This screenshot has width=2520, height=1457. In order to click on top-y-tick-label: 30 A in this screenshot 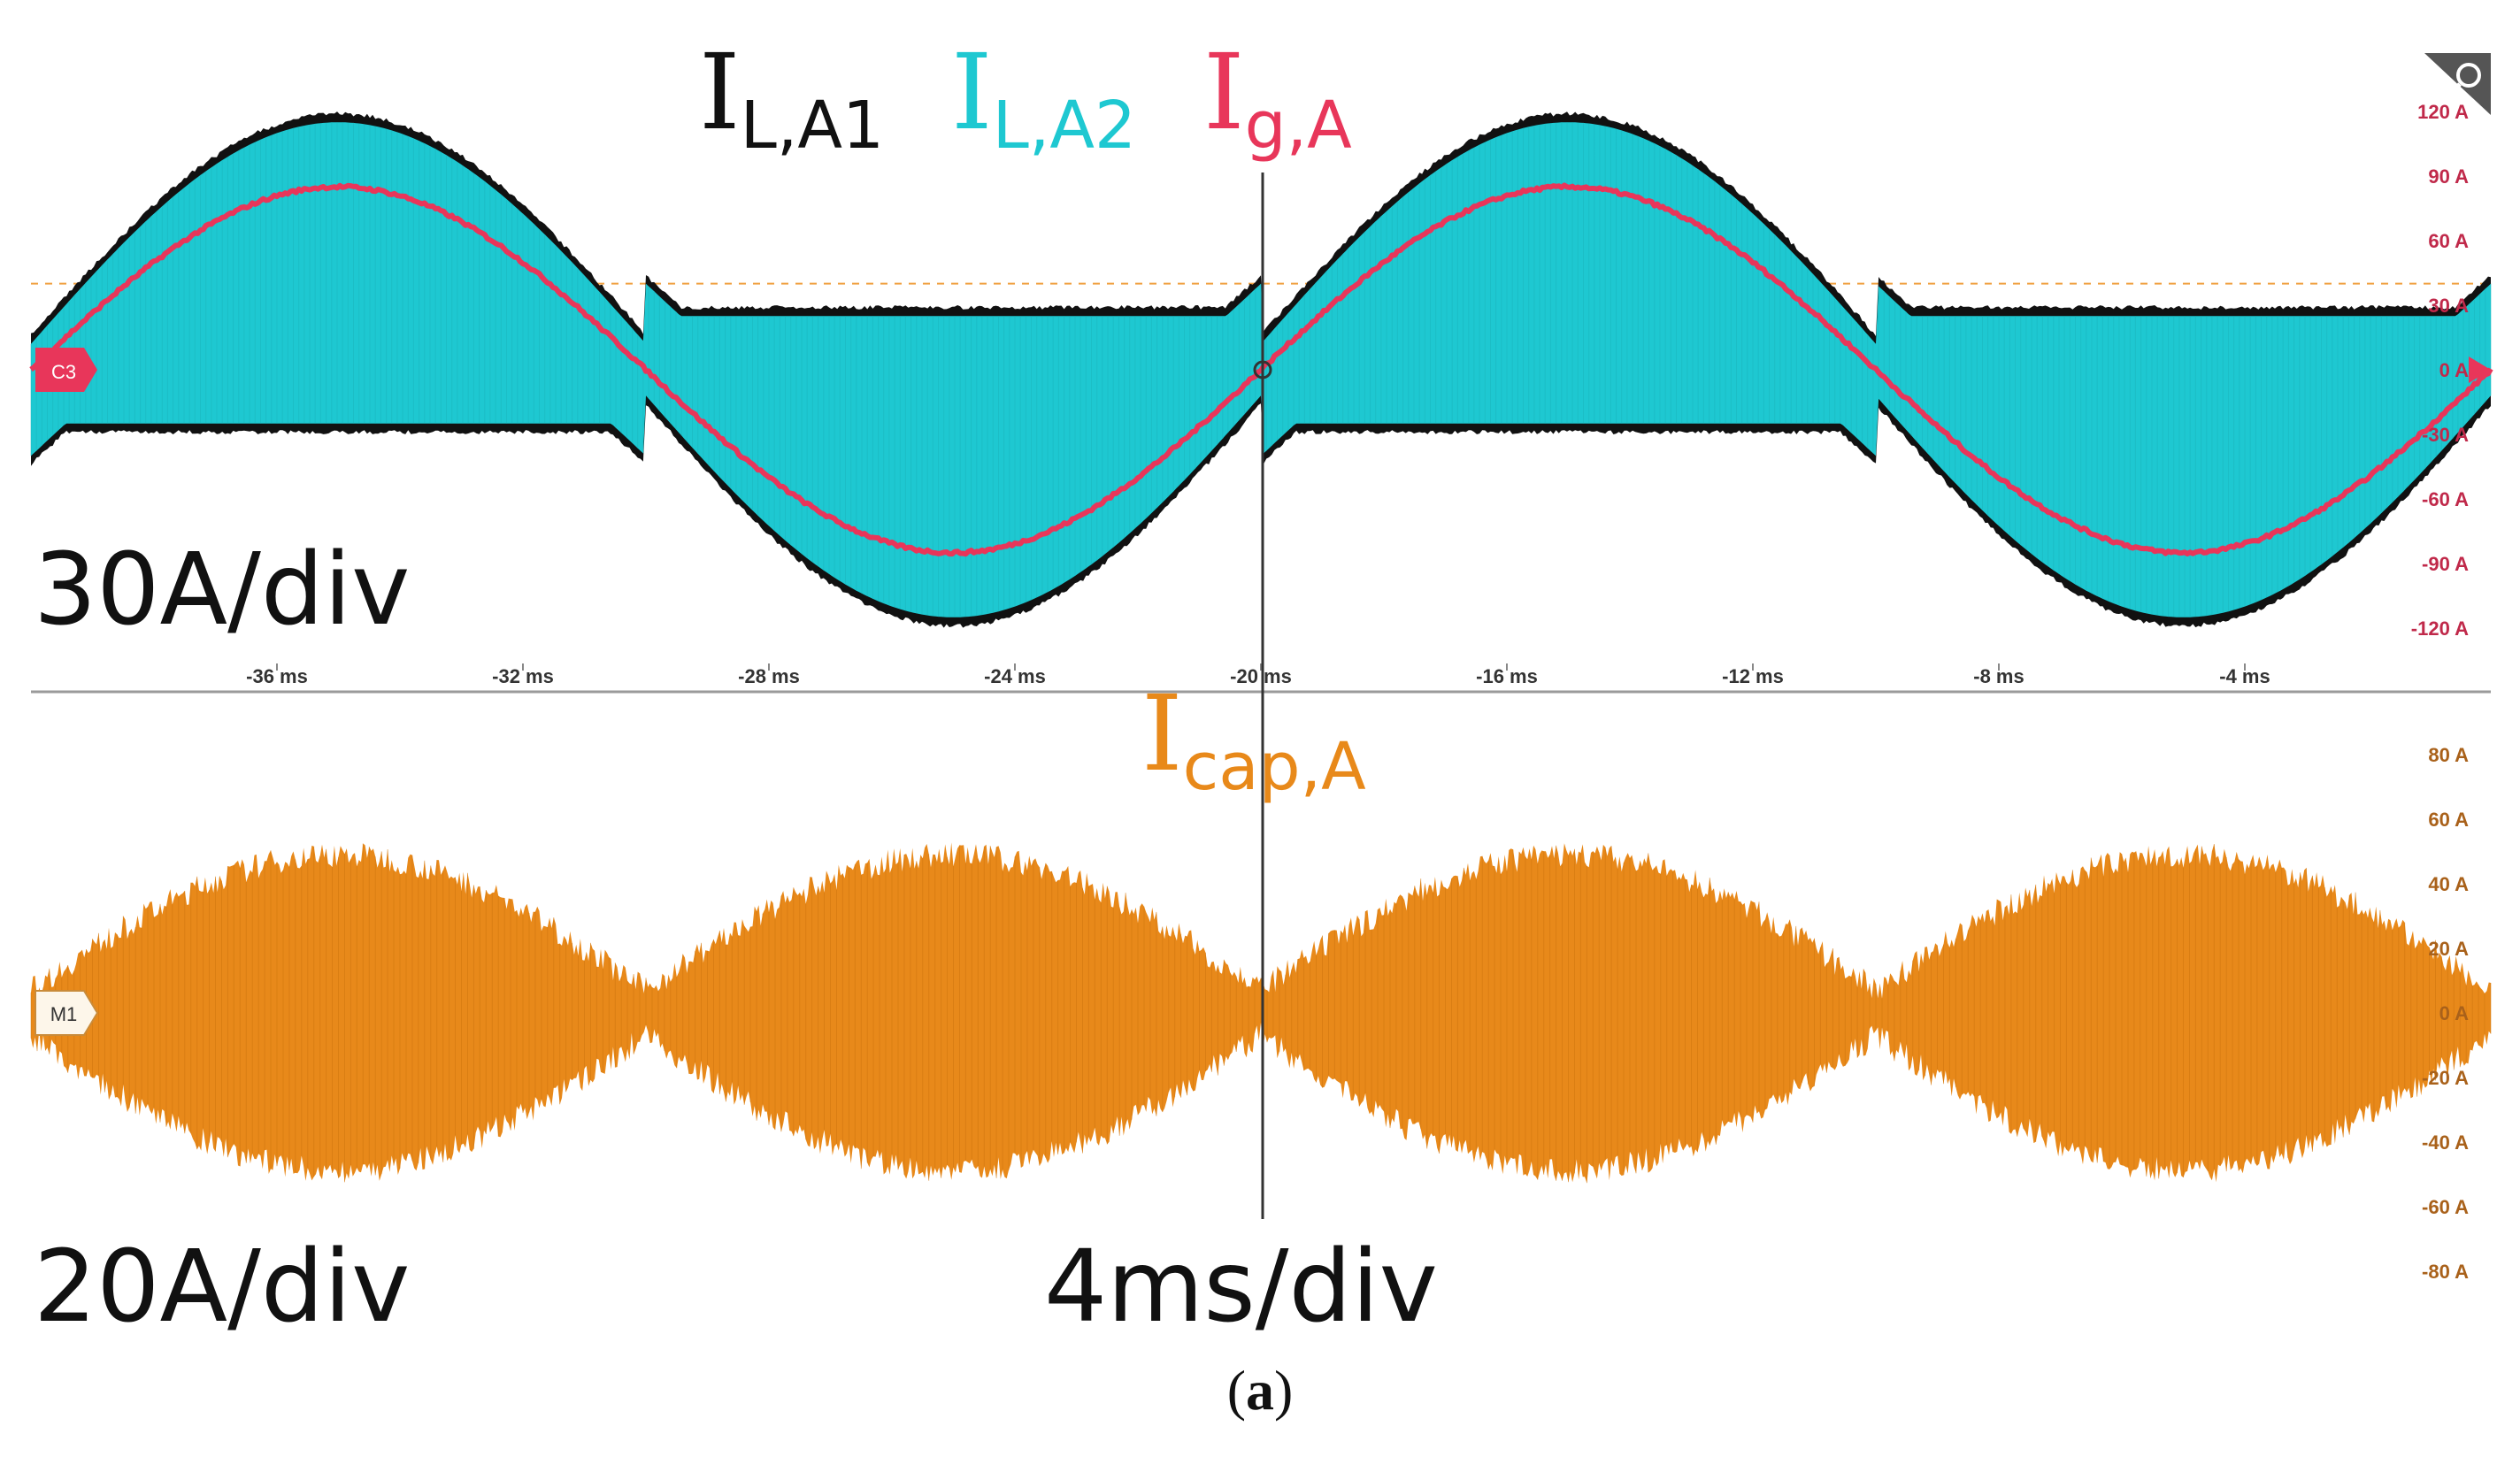, I will do `click(2448, 306)`.